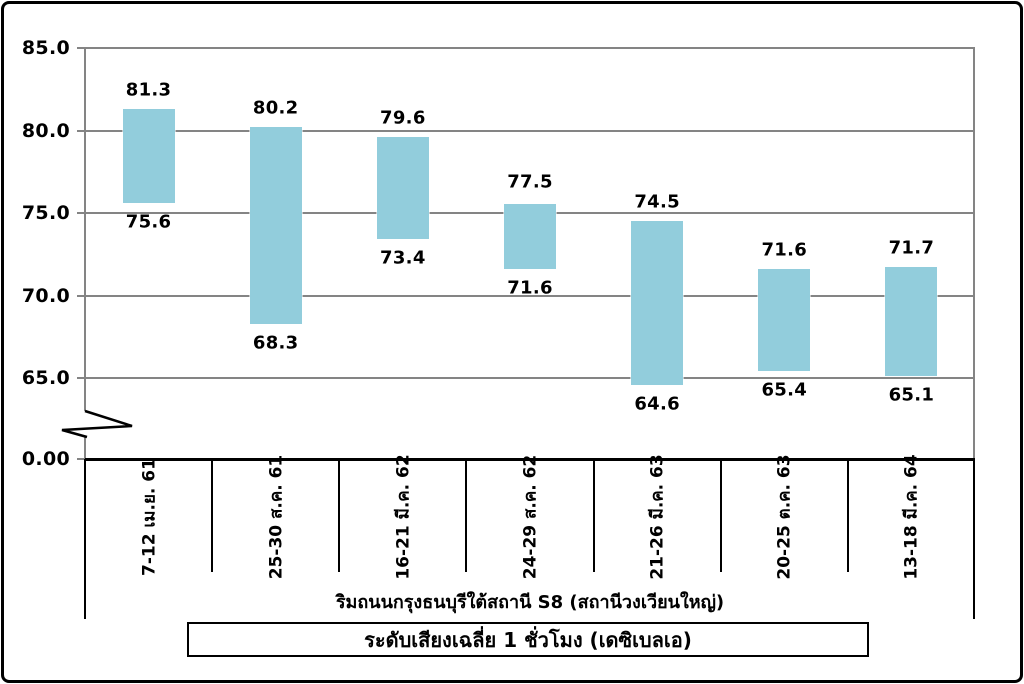 The width and height of the screenshot is (1024, 684). I want to click on x-axis-line, so click(530, 459).